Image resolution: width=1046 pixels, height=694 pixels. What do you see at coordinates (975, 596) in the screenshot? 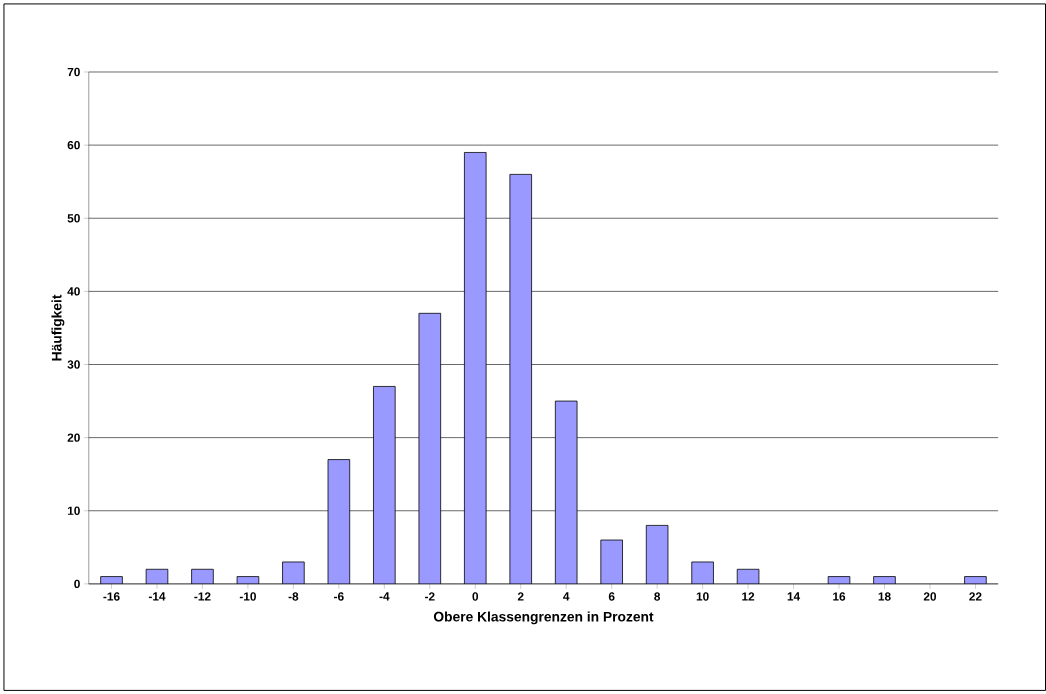
I see `x-tick-label: 22` at bounding box center [975, 596].